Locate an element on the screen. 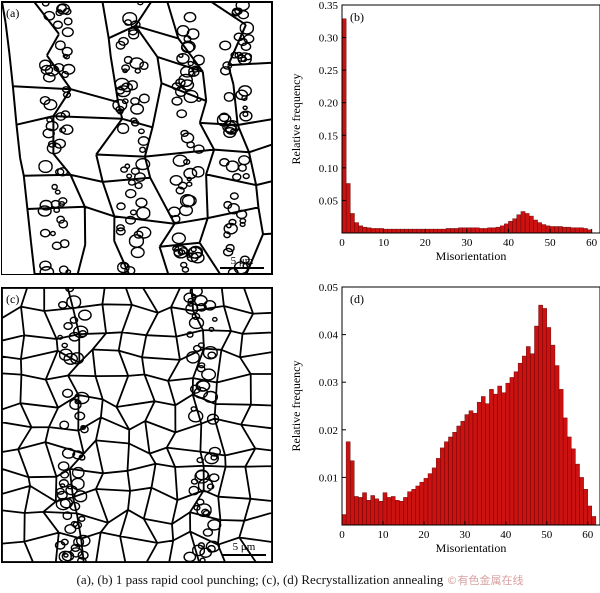 Image resolution: width=600 pixels, height=593 pixels. y-tick-label-d-4: 0.05 is located at coordinates (329, 288).